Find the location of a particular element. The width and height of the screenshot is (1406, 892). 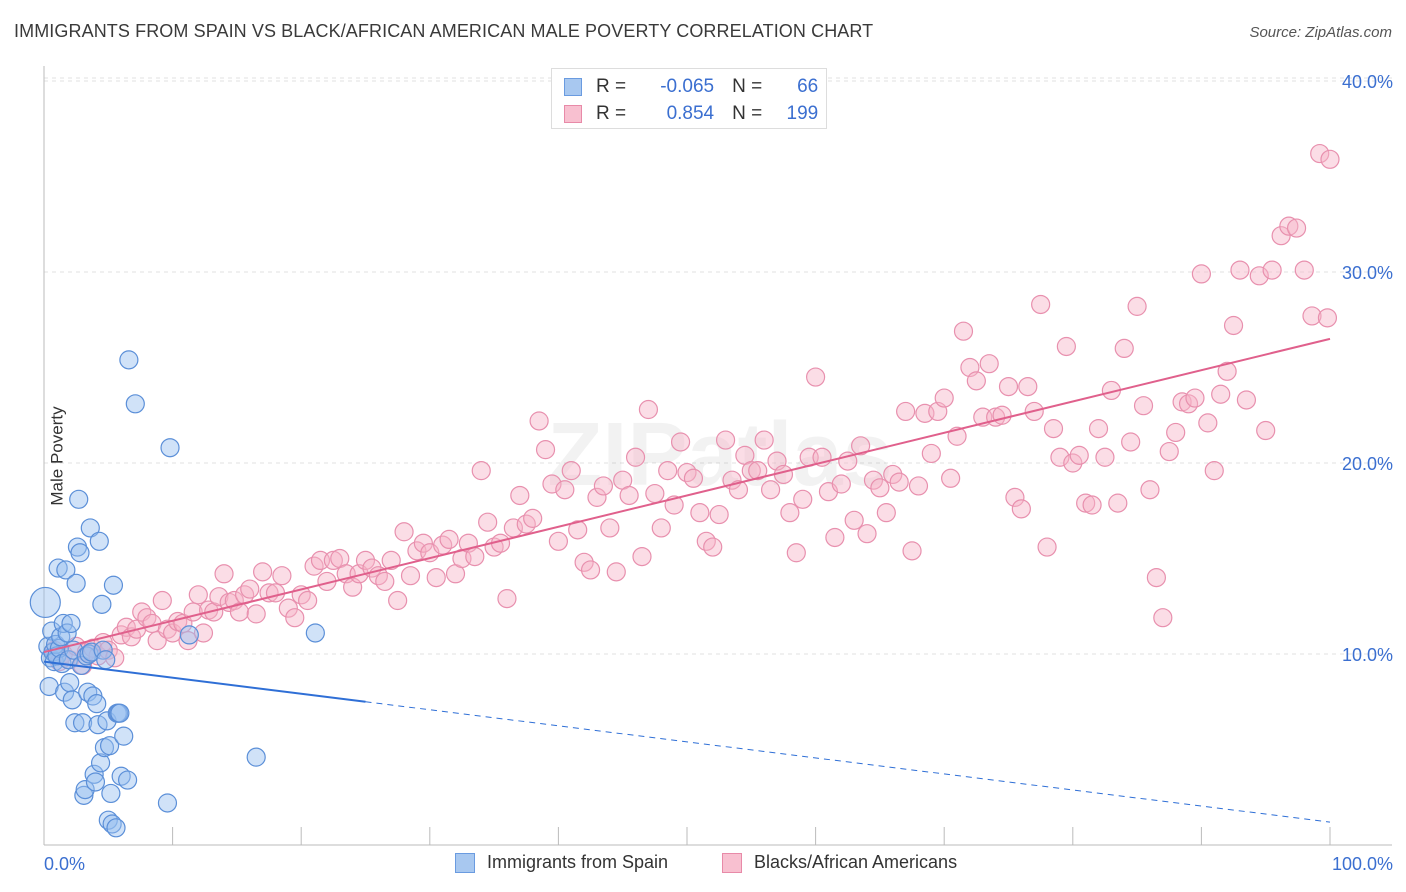

series-immigrants-from-spain is located at coordinates (177, 594).